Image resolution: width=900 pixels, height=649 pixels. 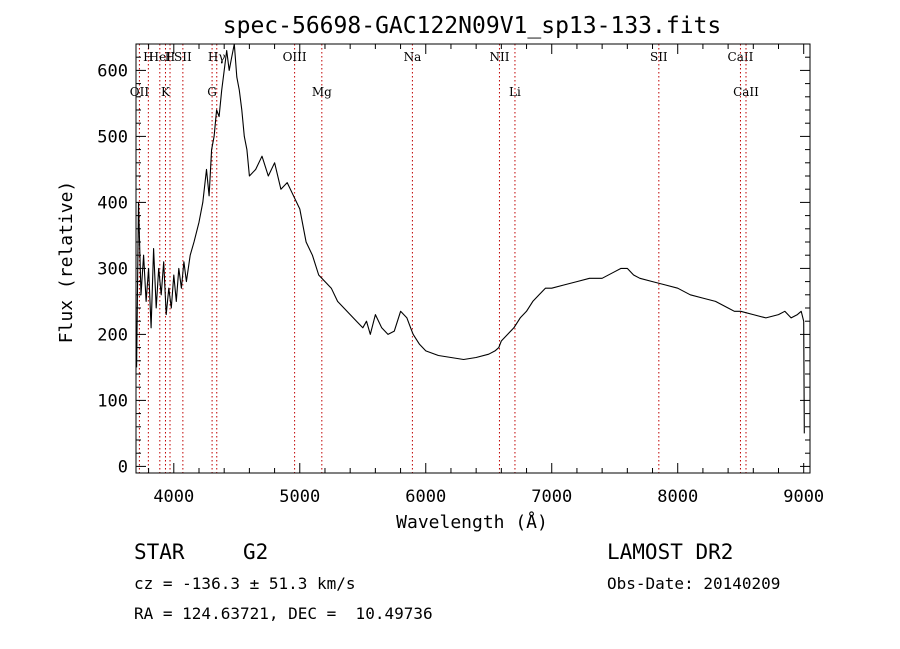 I want to click on y-tick-label-4: 400, so click(x=112, y=203).